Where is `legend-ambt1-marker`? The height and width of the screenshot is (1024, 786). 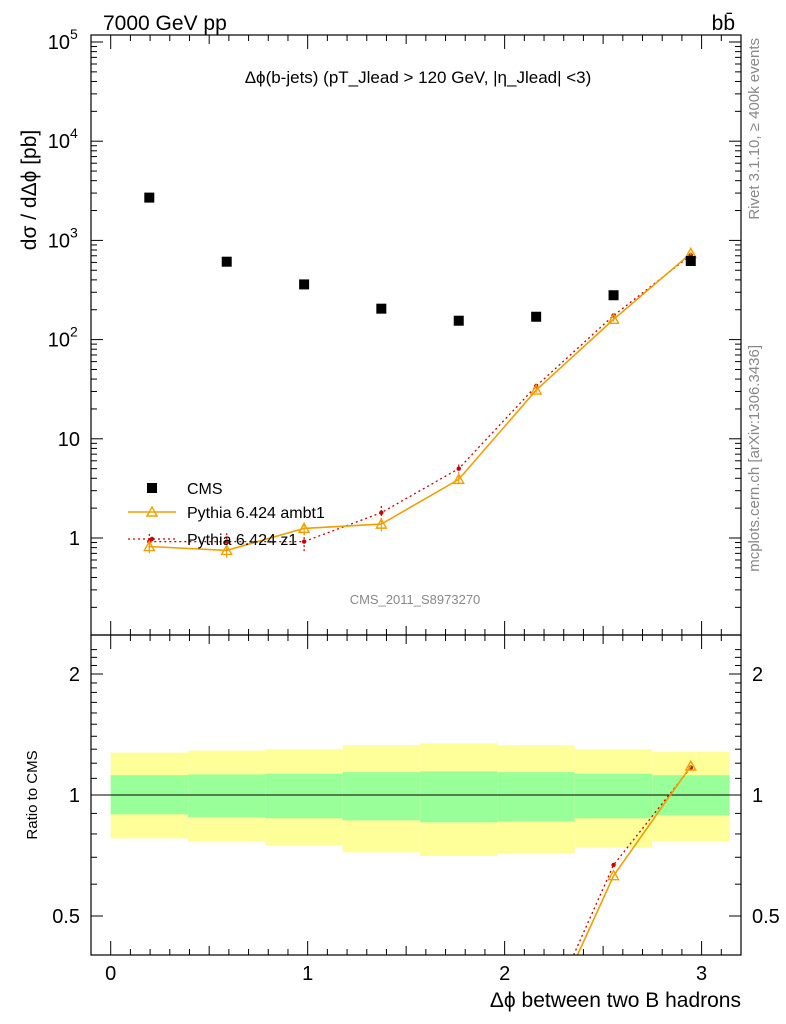
legend-ambt1-marker is located at coordinates (152, 511).